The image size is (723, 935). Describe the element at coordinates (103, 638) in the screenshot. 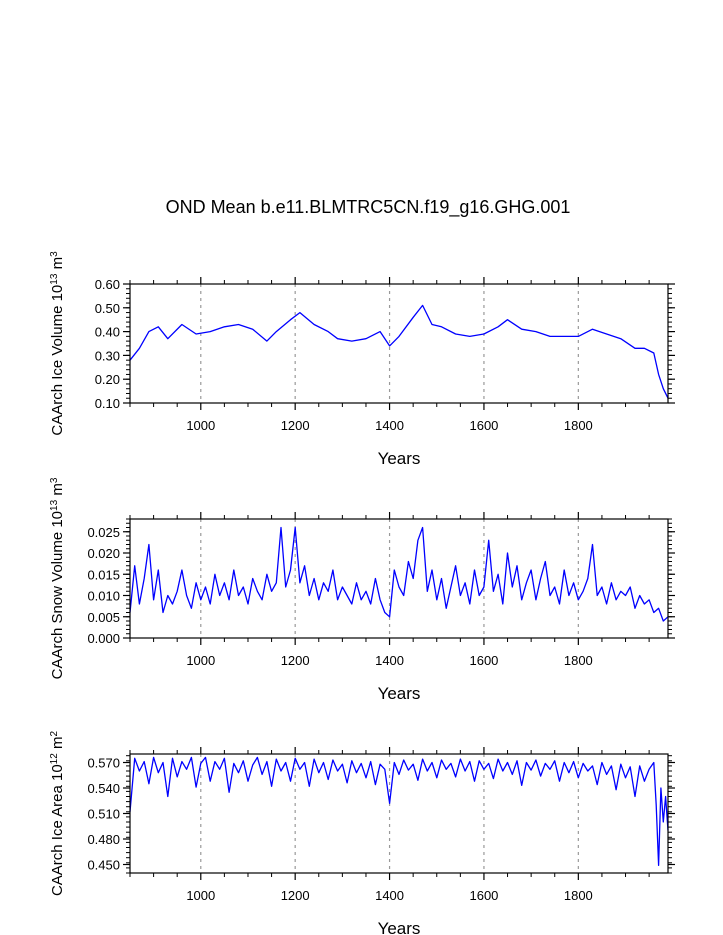

I see `y-tick-label: 0.000` at that location.